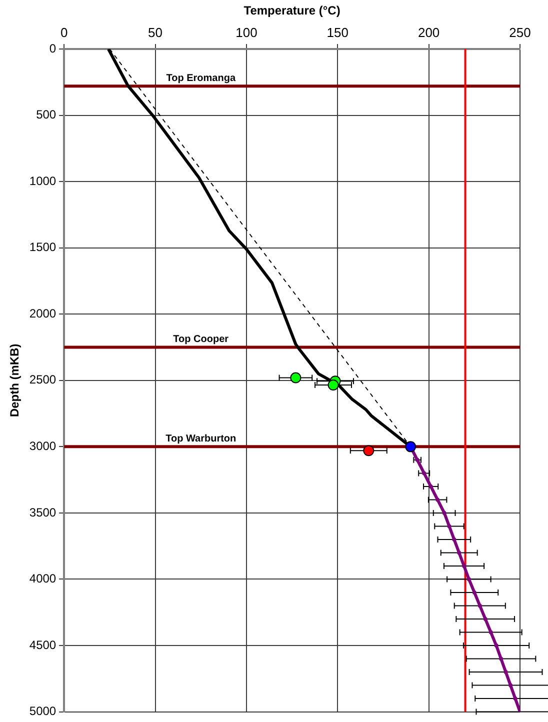 The image size is (548, 722). What do you see at coordinates (247, 32) in the screenshot?
I see `x-tick-label: 100` at bounding box center [247, 32].